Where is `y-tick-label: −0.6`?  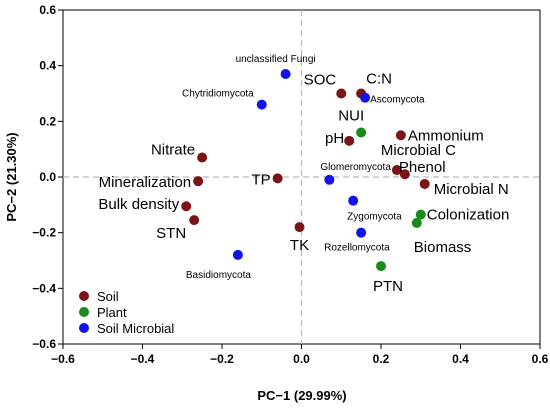 y-tick-label: −0.6 is located at coordinates (44, 344).